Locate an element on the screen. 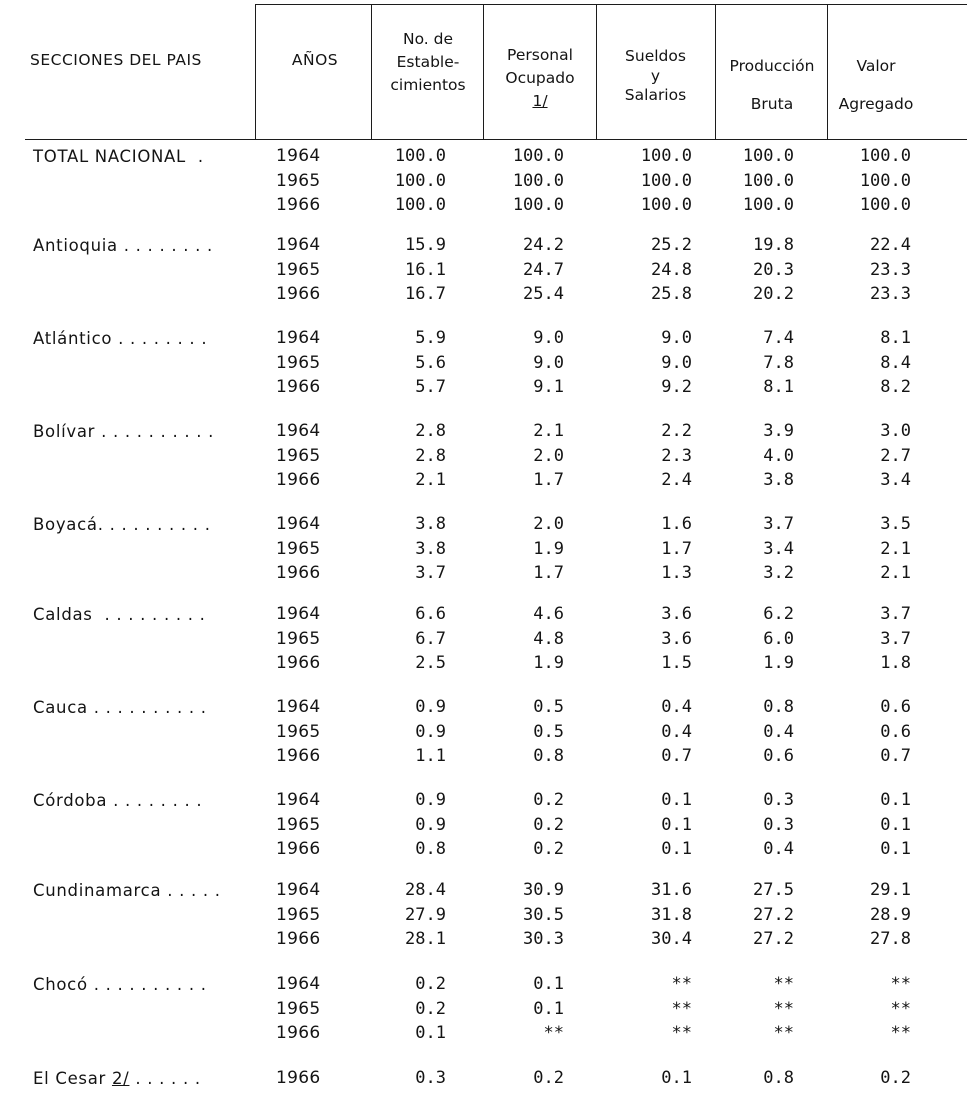 Image resolution: width=967 pixels, height=1113 pixels. header-line: Ocupado is located at coordinates (540, 78).